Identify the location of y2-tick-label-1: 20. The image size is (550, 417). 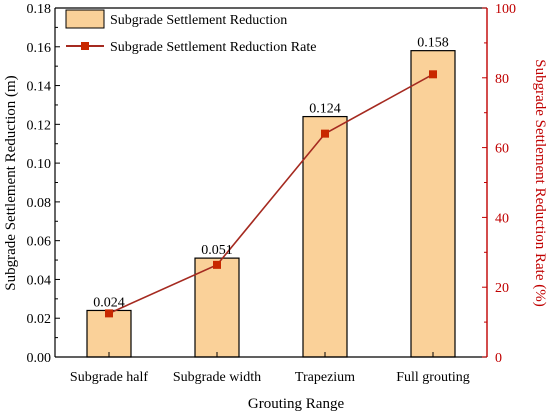
(502, 288).